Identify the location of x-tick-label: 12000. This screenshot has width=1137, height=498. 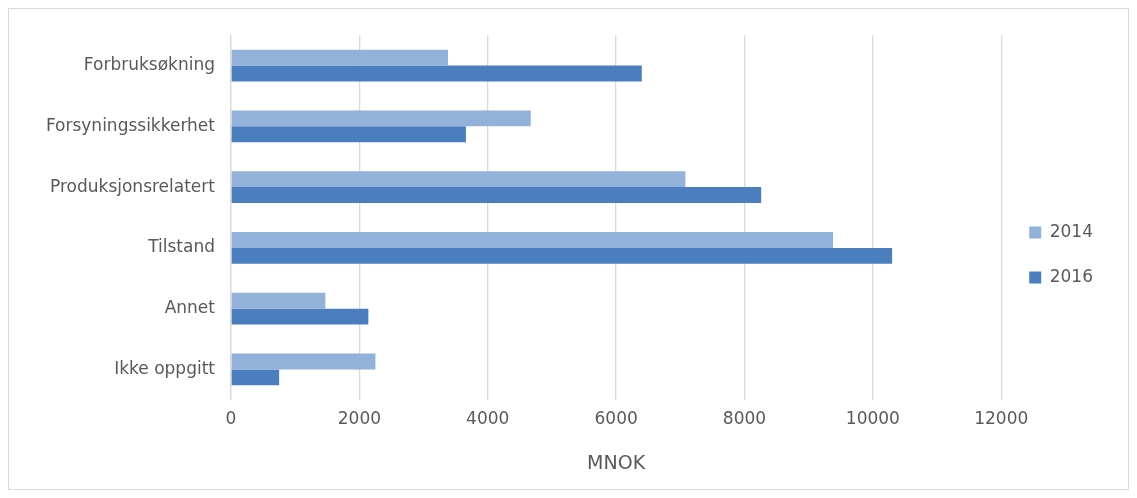
(1001, 418).